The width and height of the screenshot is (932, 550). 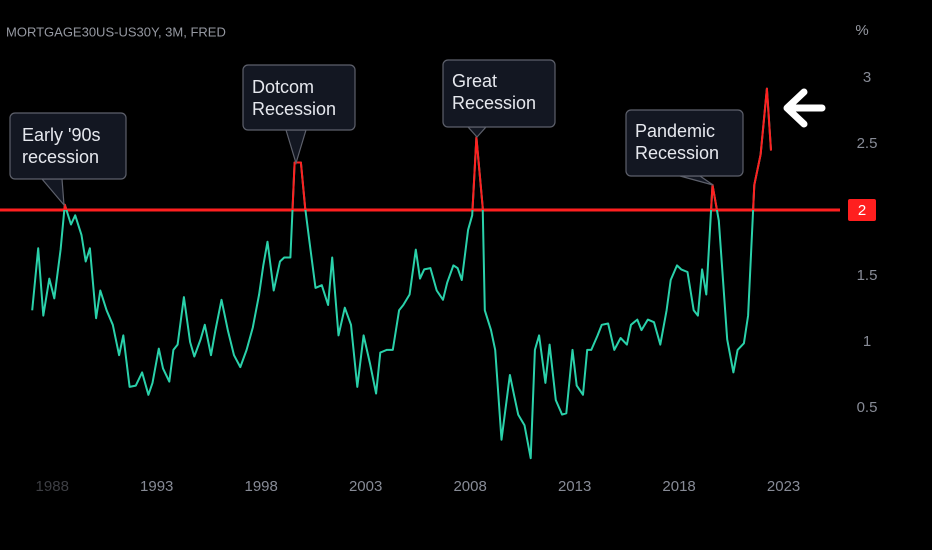 I want to click on annotation: Pandemic Recession, so click(x=684, y=147).